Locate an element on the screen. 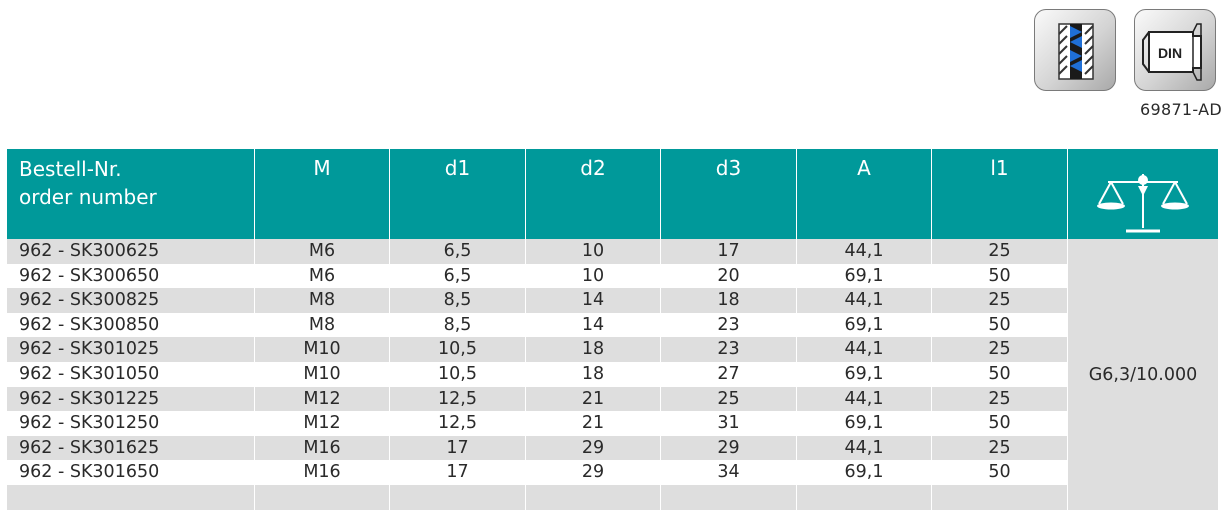 This screenshot has height=526, width=1224. cell-order-number: 962 - SK300850 is located at coordinates (131, 325).